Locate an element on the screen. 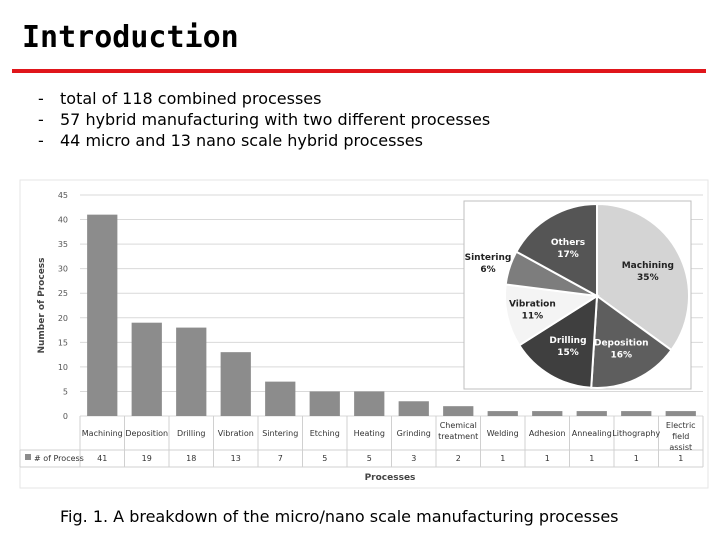 The image size is (720, 540). pie-slice-label: Deposition is located at coordinates (621, 344).